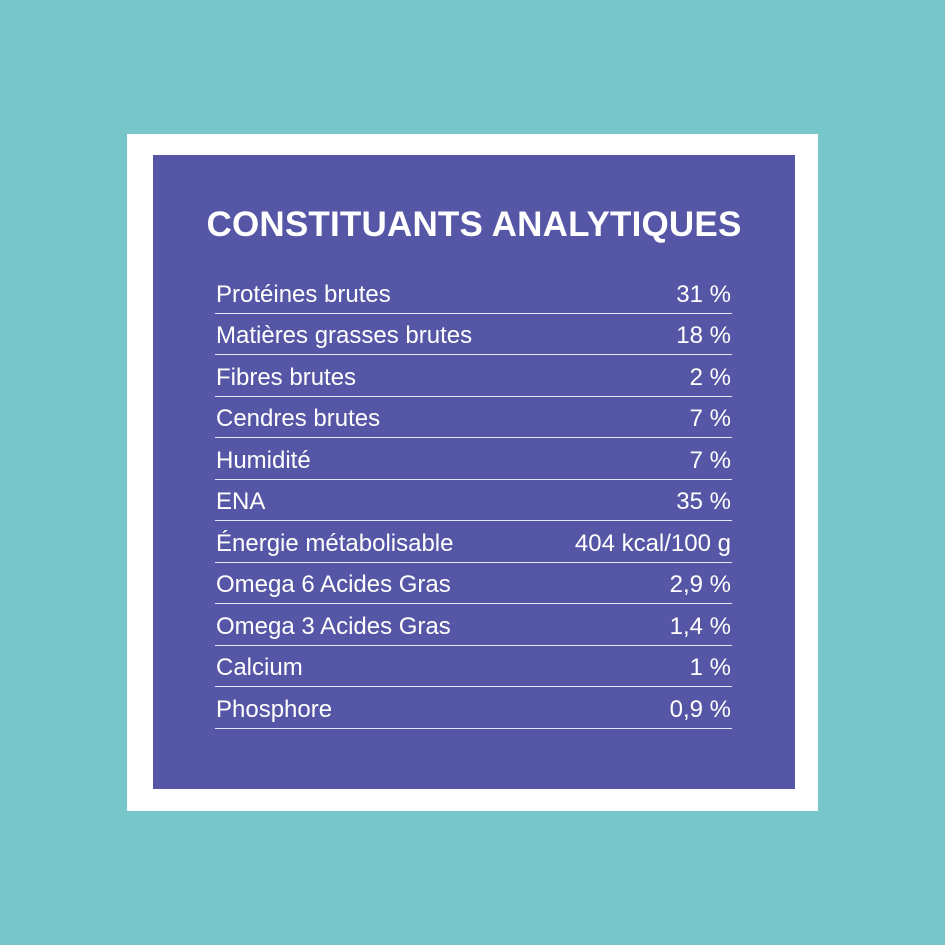 The width and height of the screenshot is (945, 945). Describe the element at coordinates (473, 293) in the screenshot. I see `table-row: Protéines brutes 31 %` at that location.